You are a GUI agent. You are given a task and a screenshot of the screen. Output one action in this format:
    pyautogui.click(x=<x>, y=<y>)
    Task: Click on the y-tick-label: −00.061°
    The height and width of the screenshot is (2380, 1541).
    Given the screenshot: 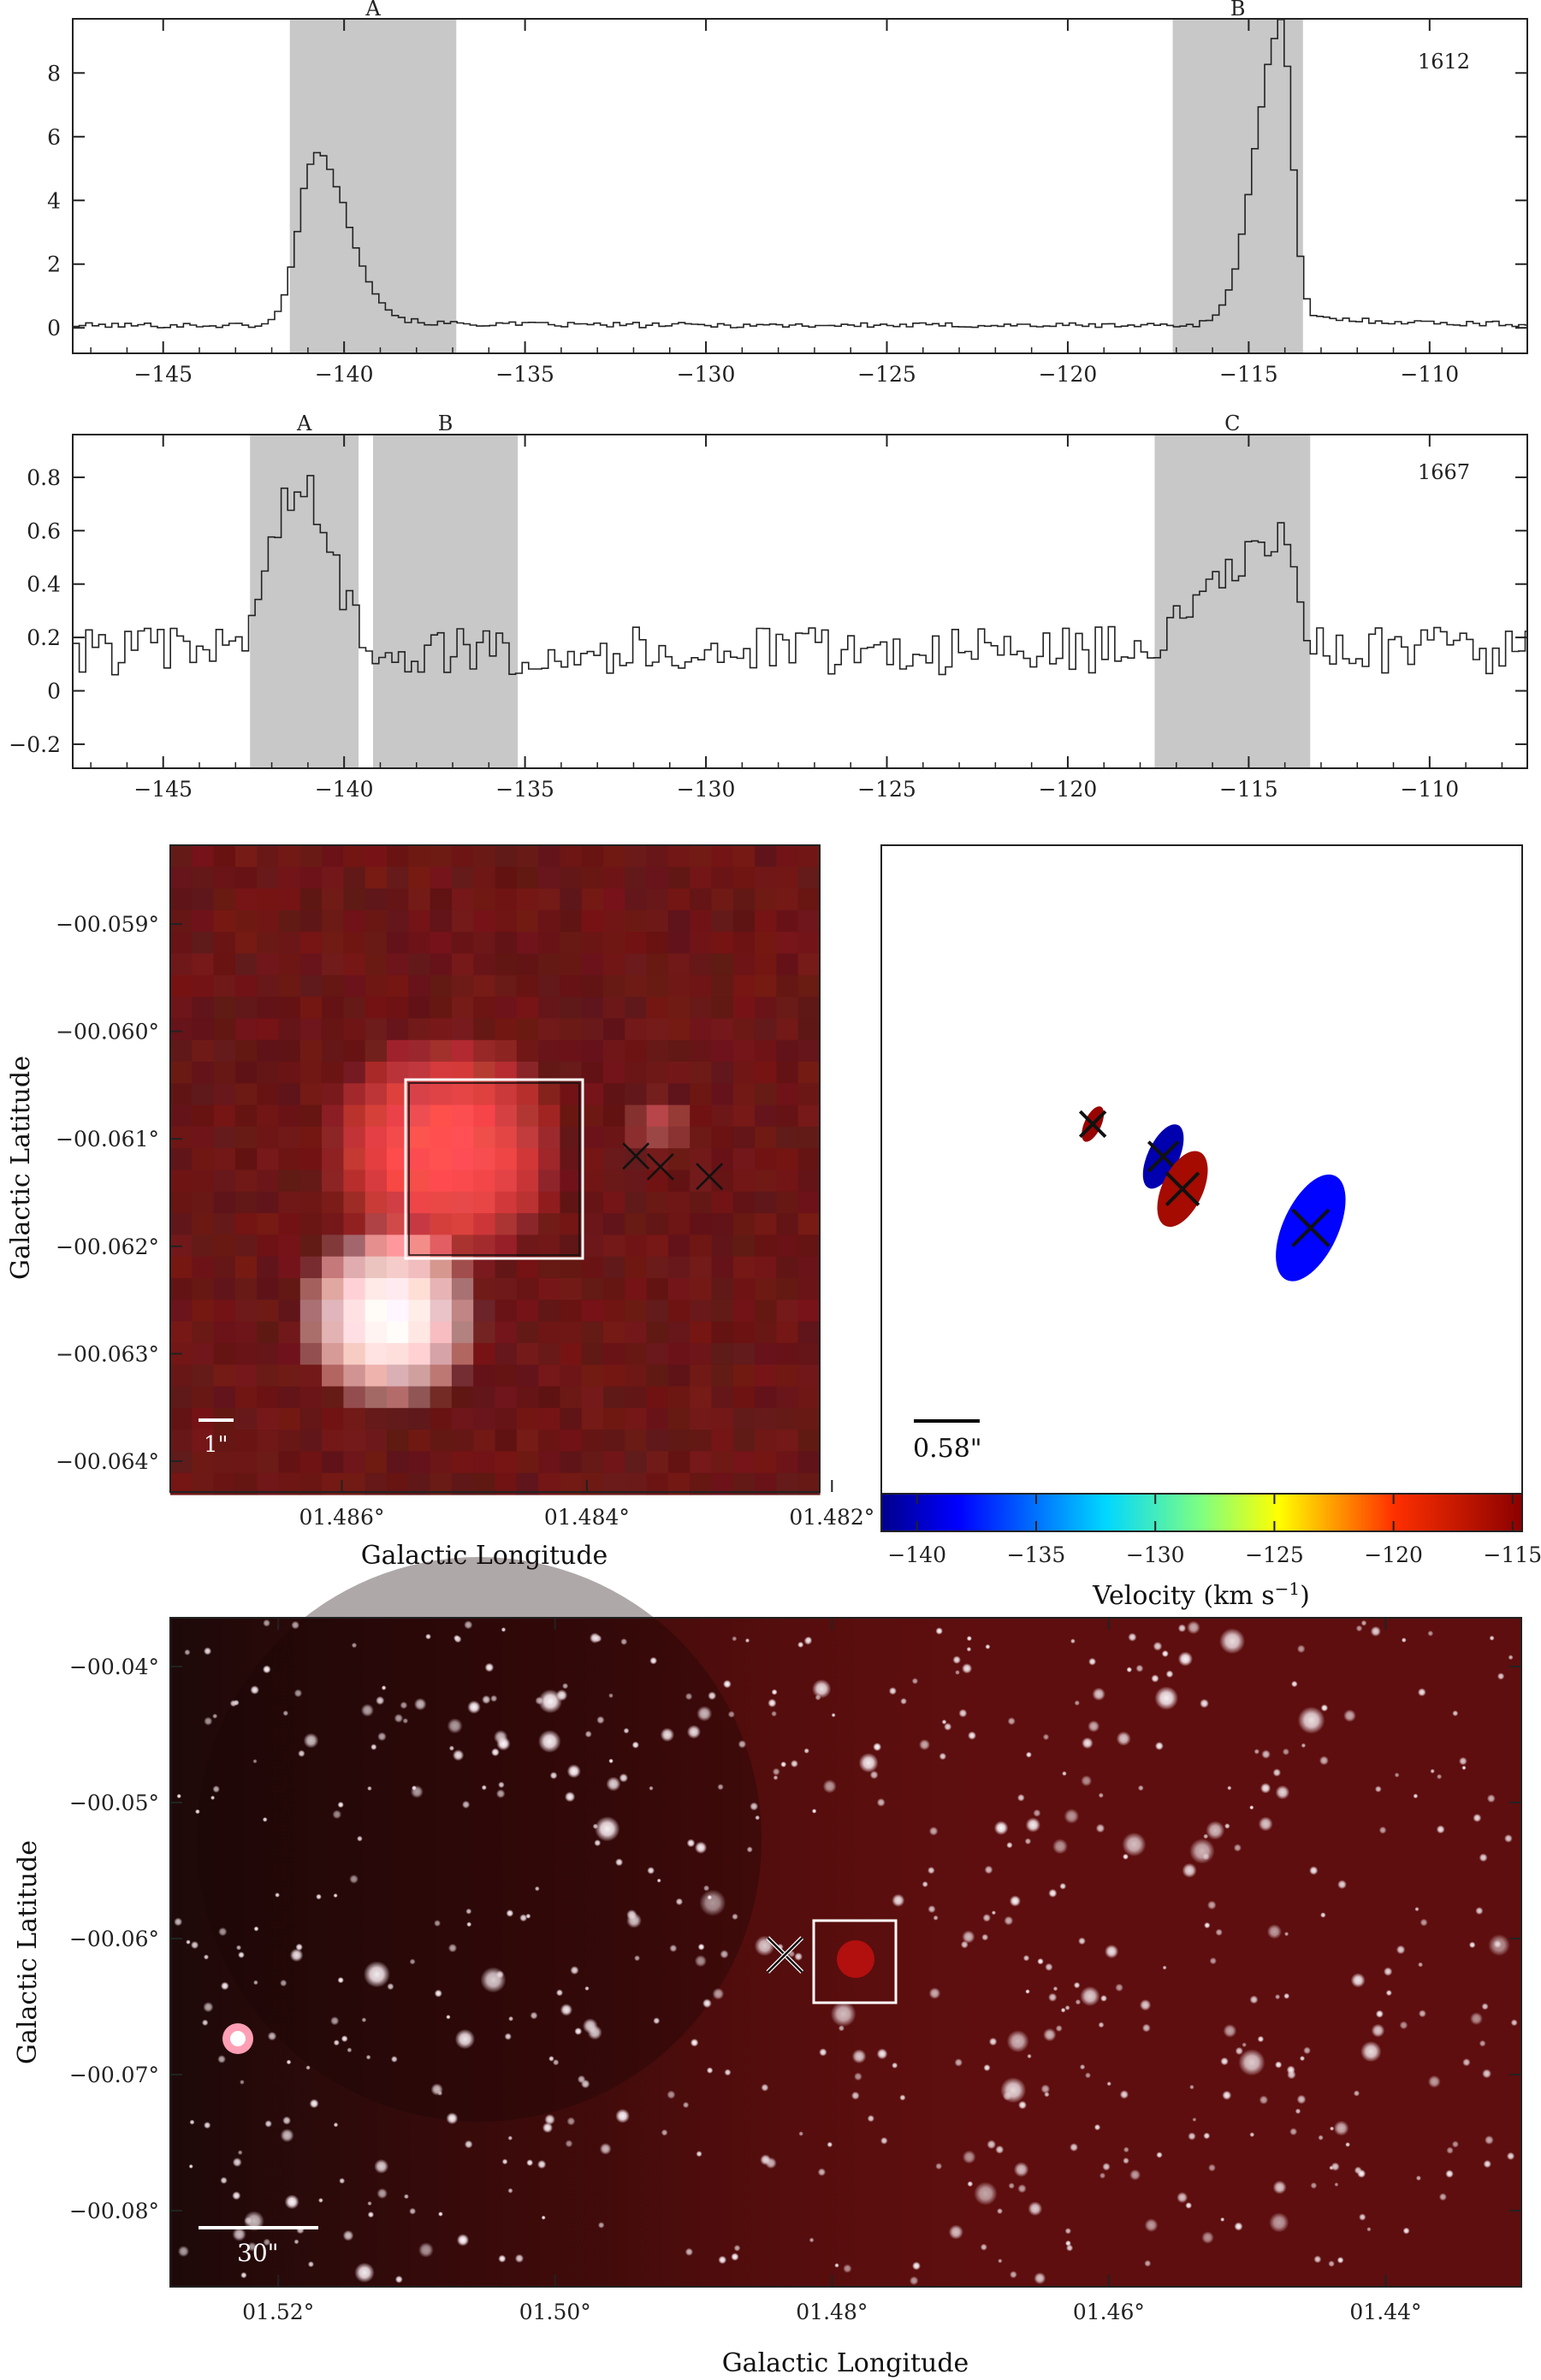 What is the action you would take?
    pyautogui.click(x=107, y=1139)
    